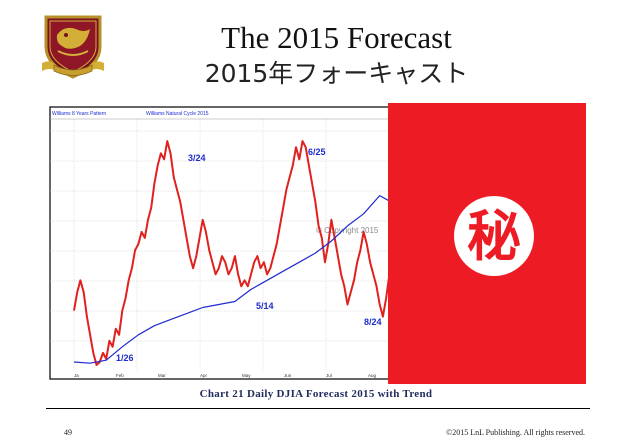 This screenshot has height=448, width=633. What do you see at coordinates (318, 408) in the screenshot?
I see `footer-divider` at bounding box center [318, 408].